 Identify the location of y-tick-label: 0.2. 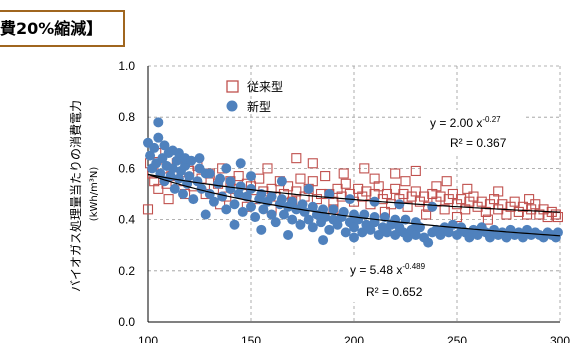
(126, 271).